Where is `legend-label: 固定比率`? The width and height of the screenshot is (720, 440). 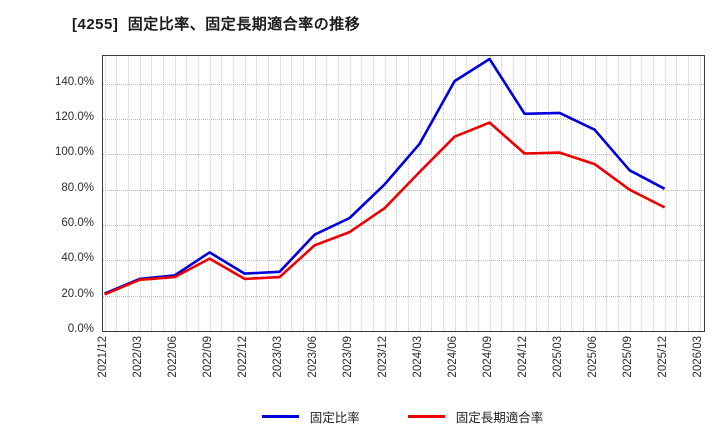
legend-label: 固定比率 is located at coordinates (334, 417).